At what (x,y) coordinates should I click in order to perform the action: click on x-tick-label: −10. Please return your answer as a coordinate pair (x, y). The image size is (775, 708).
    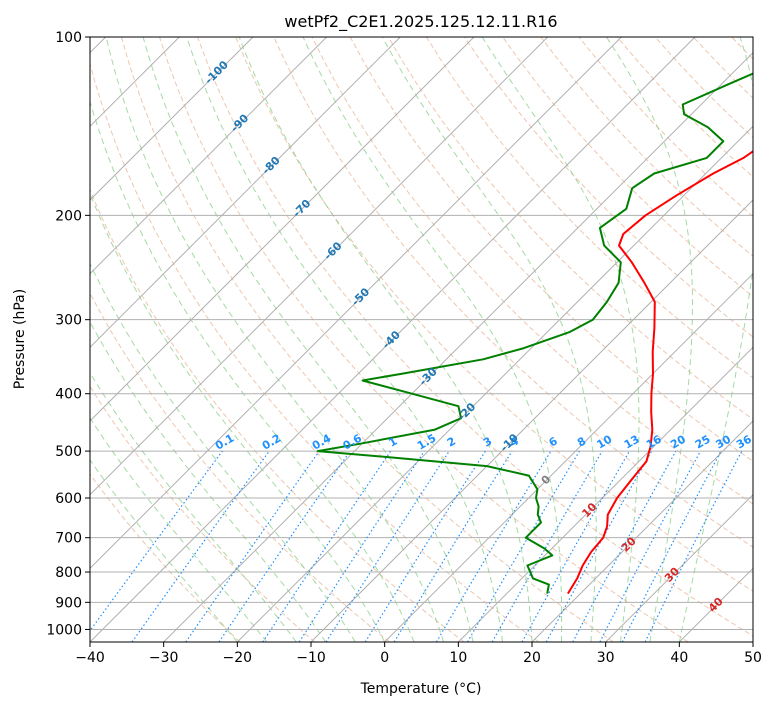
    Looking at the image, I should click on (311, 658).